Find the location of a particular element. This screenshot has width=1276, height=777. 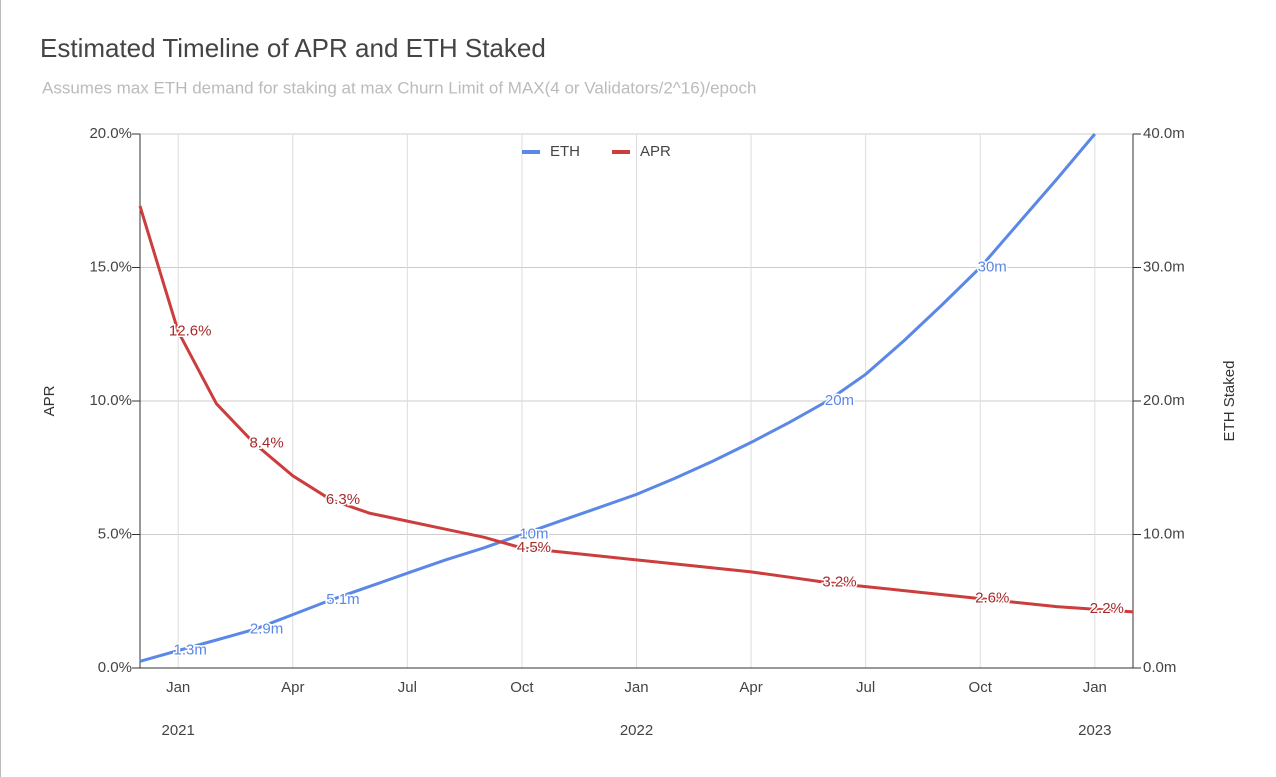

data-label: 8.4% is located at coordinates (266, 443).